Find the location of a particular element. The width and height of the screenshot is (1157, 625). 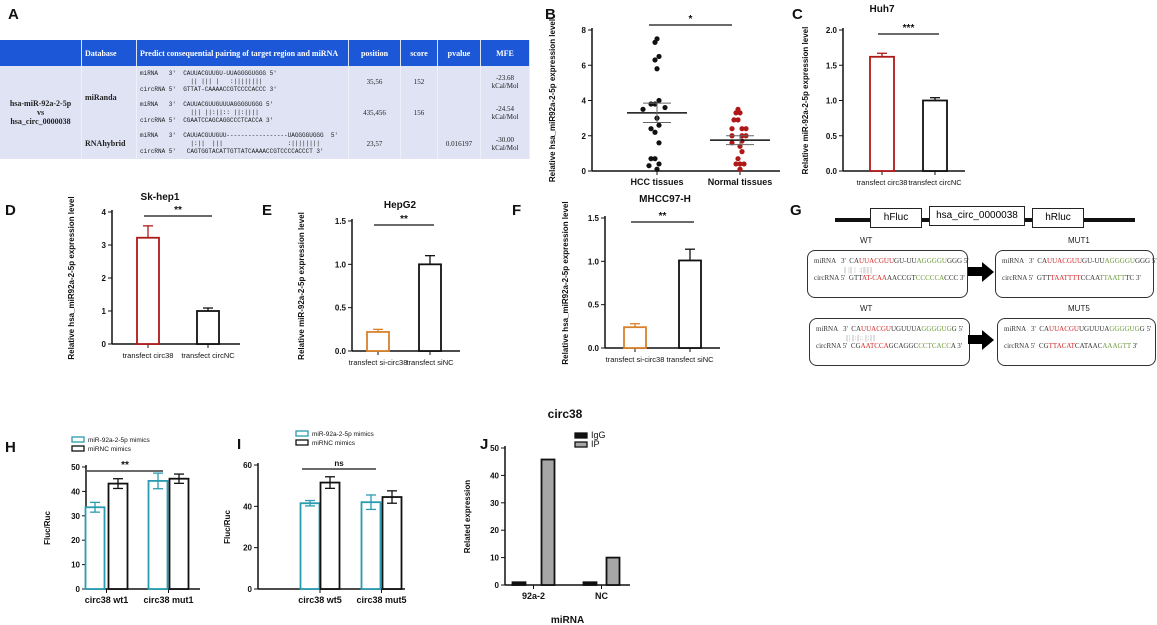

chart-title: Huh7 is located at coordinates (882, 9).